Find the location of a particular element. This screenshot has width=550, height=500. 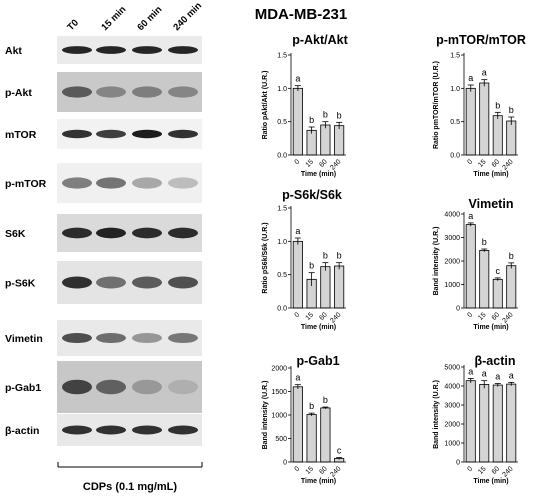

blot-row-label: p-Gab1 is located at coordinates (23, 388).